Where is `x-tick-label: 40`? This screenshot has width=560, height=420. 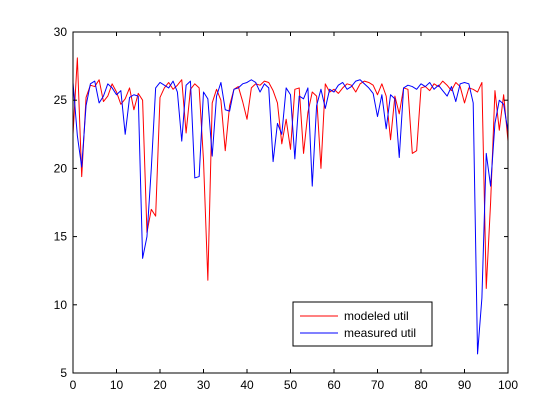
x-tick-label: 40 is located at coordinates (247, 385).